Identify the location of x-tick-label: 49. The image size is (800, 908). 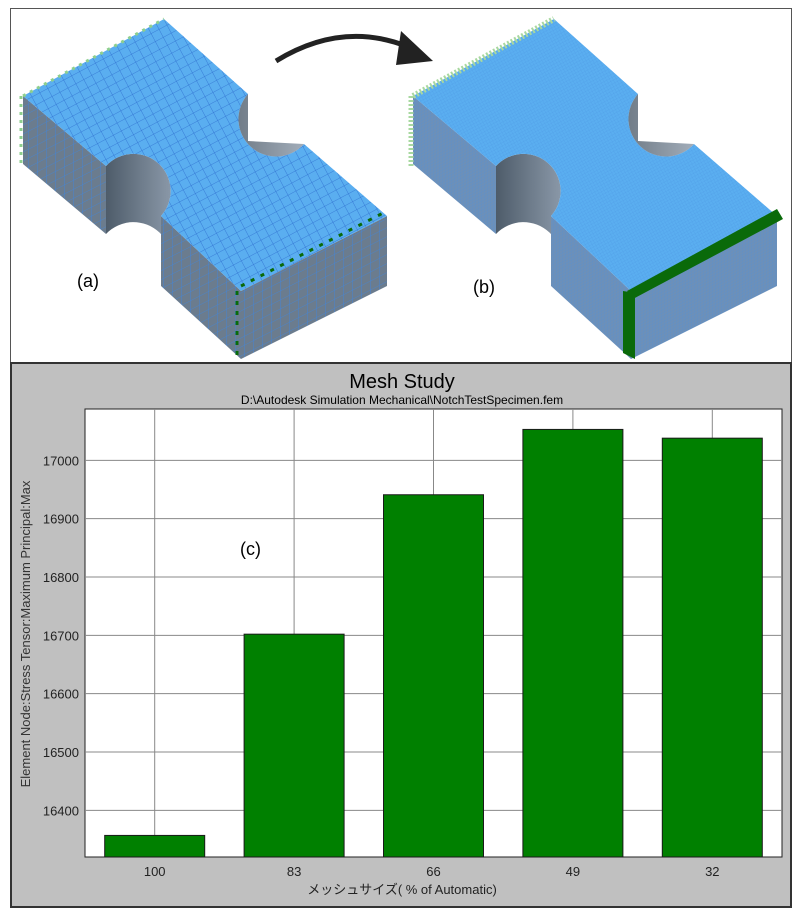
(573, 871).